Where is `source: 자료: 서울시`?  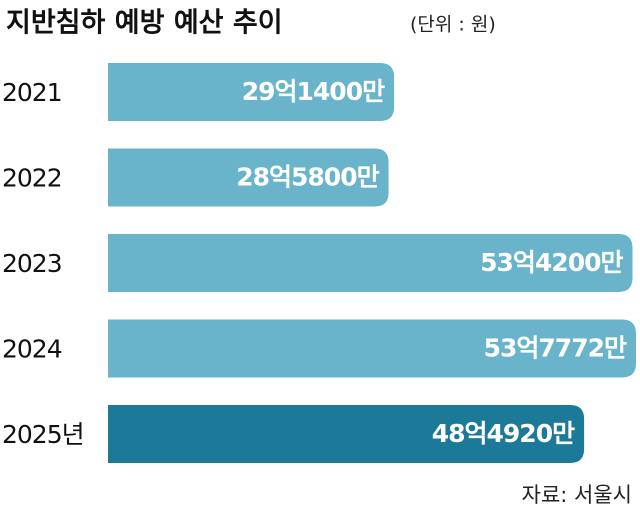
source: 자료: 서울시 is located at coordinates (577, 495).